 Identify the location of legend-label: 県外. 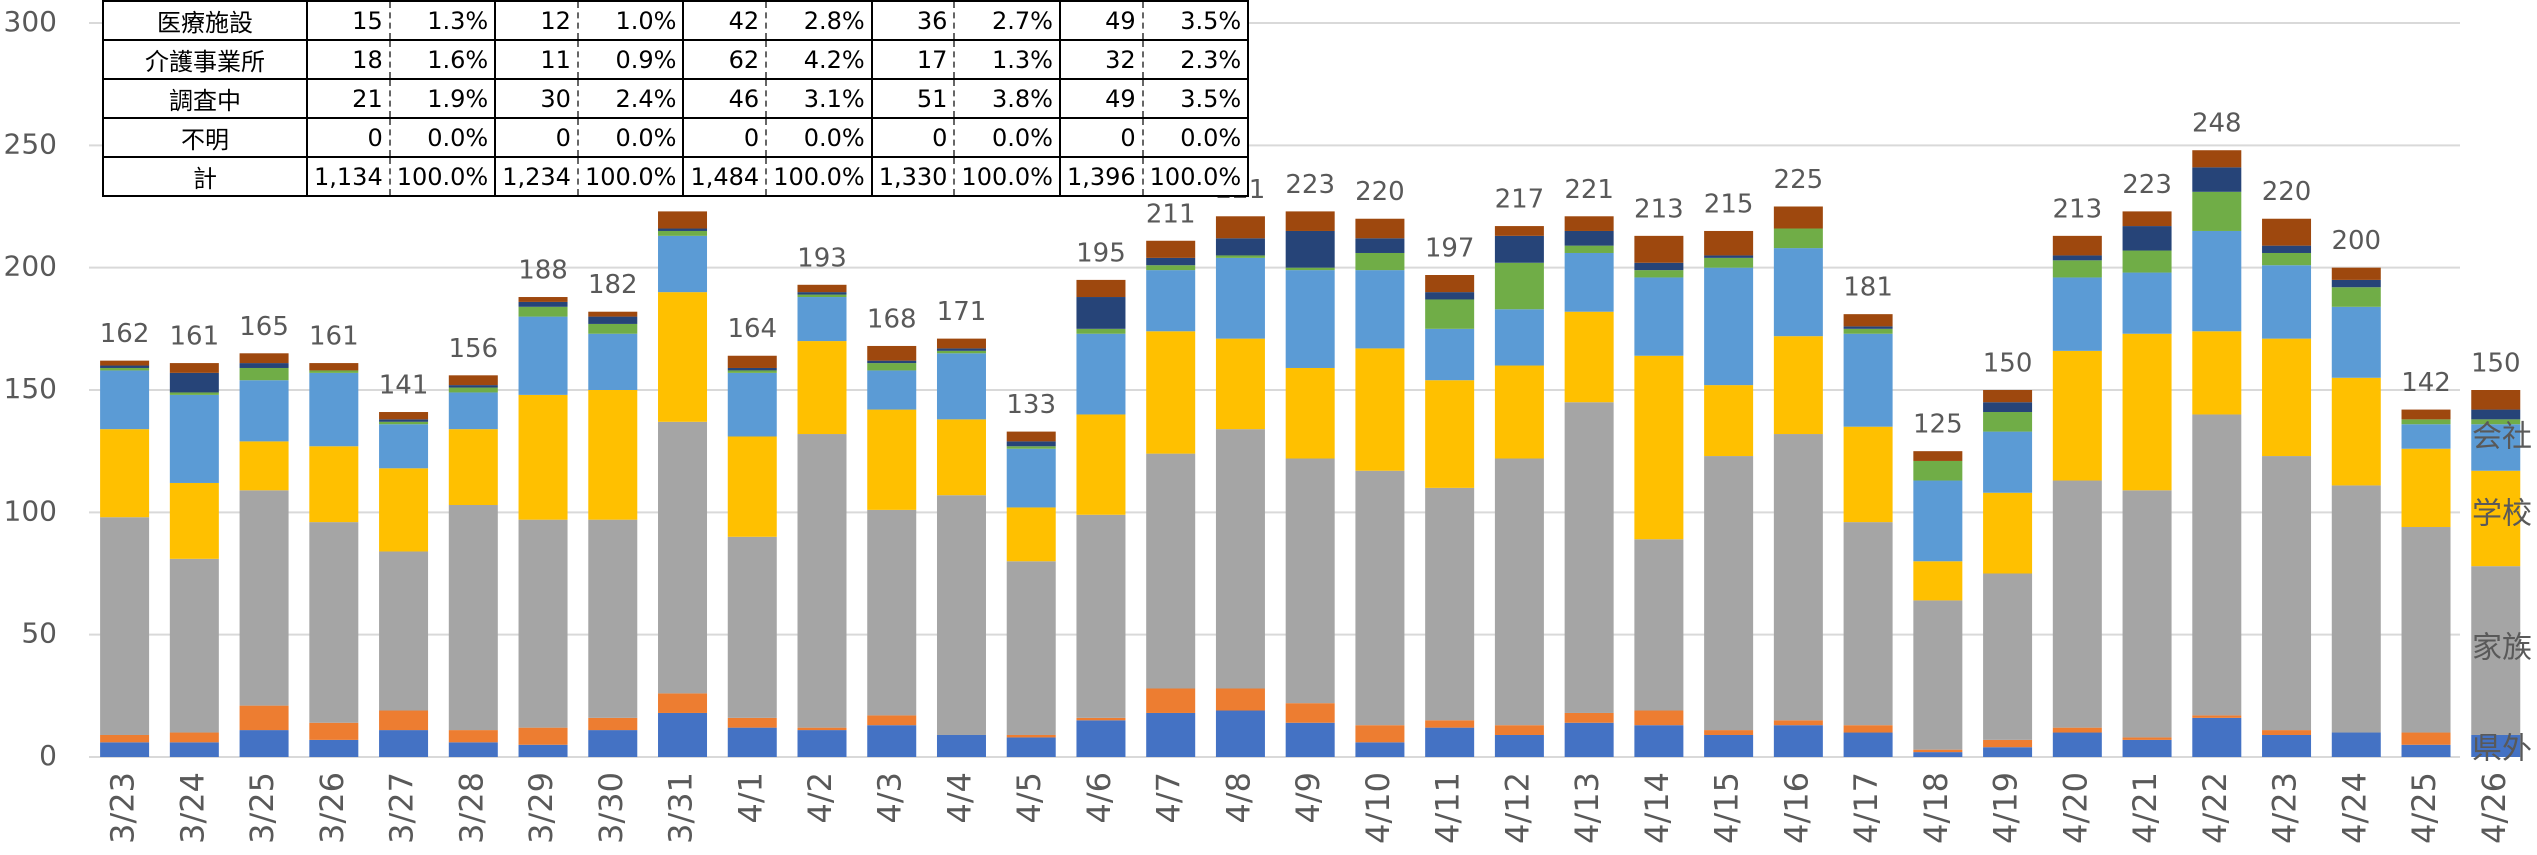
(2502, 749).